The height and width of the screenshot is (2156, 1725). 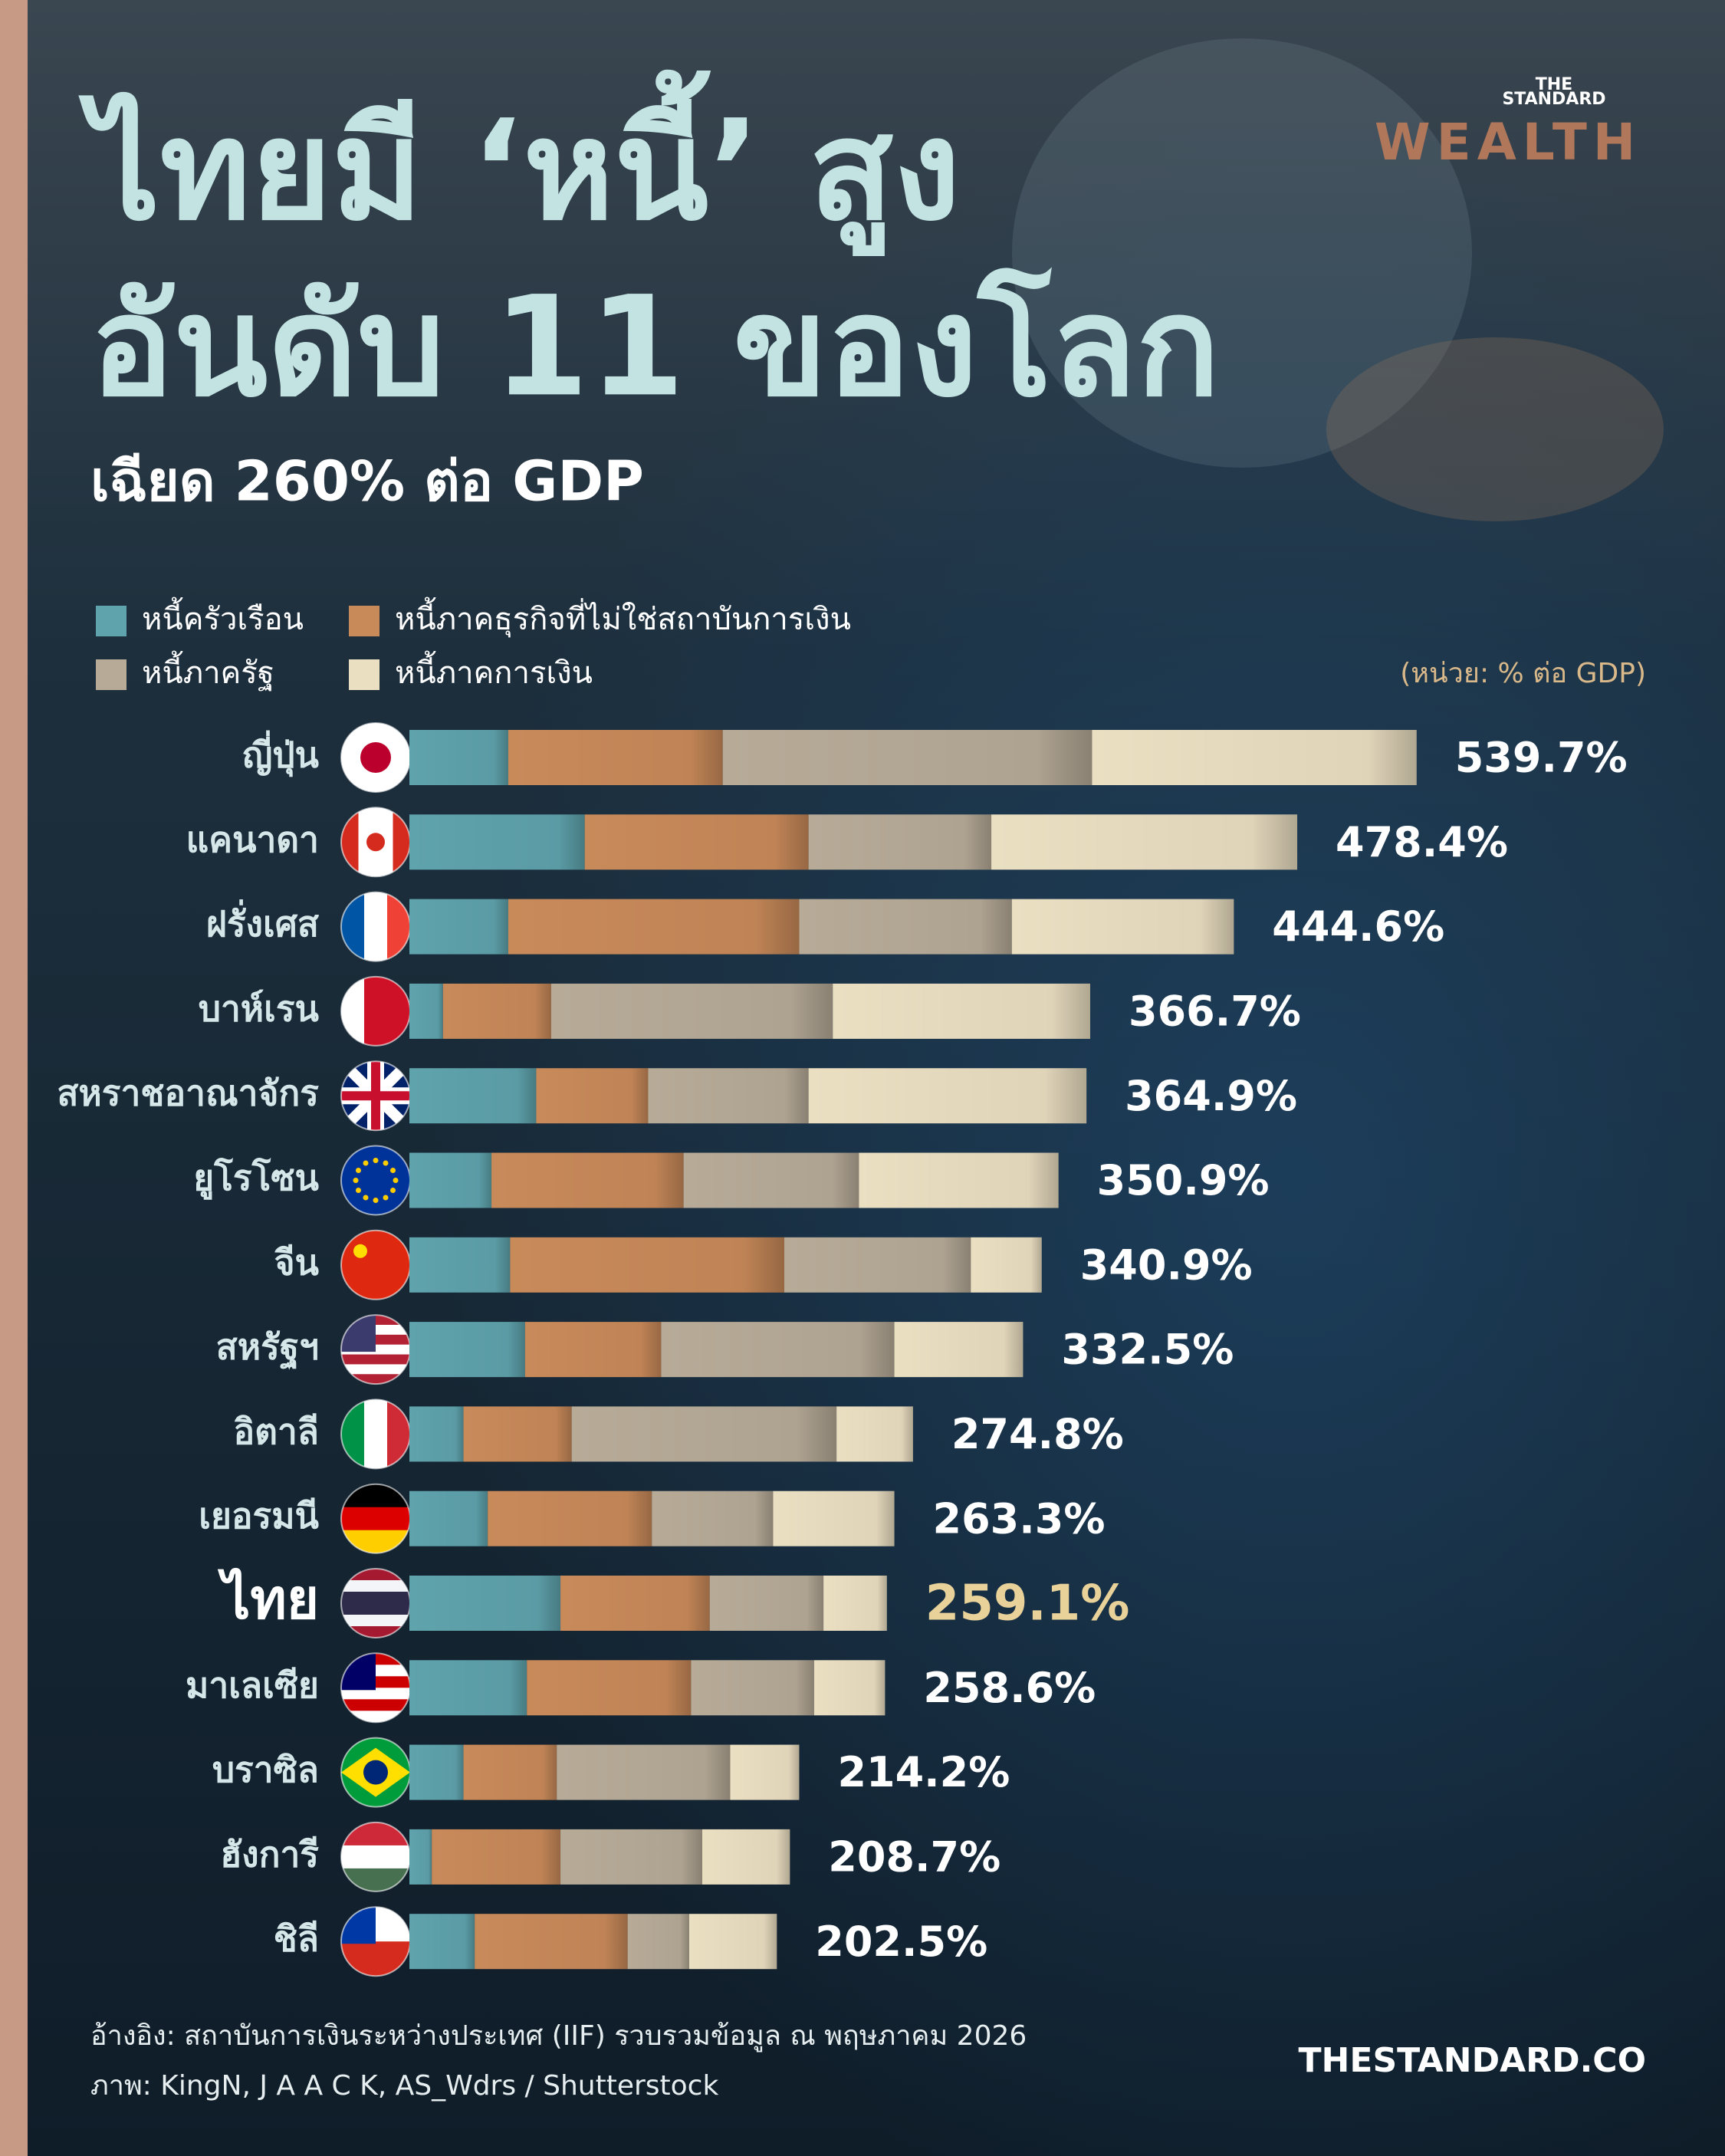 What do you see at coordinates (1523, 673) in the screenshot?
I see `unit-note: (หน่วย: % ต่อ GDP)` at bounding box center [1523, 673].